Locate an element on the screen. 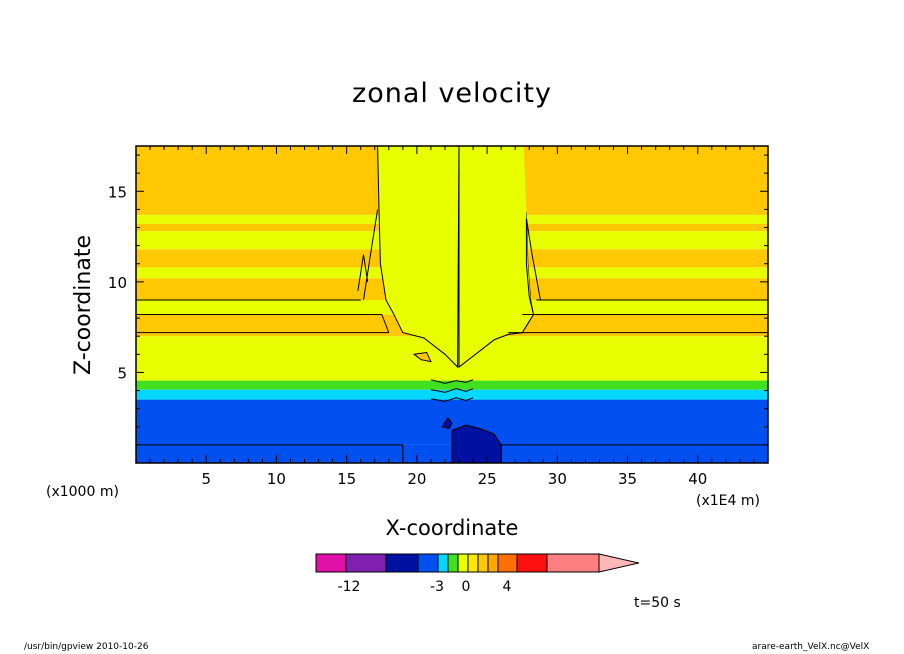 This screenshot has width=904, height=654. central-plume is located at coordinates (418, 257).